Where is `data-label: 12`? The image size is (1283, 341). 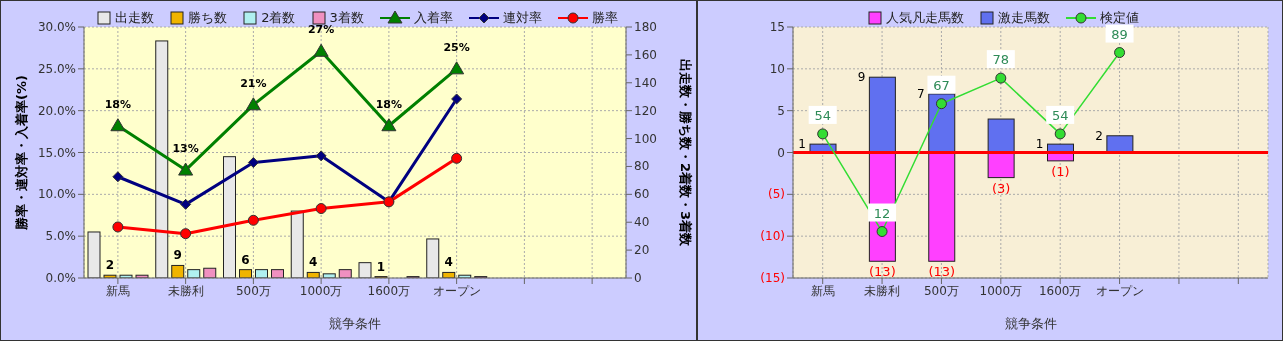 data-label: 12 is located at coordinates (882, 213).